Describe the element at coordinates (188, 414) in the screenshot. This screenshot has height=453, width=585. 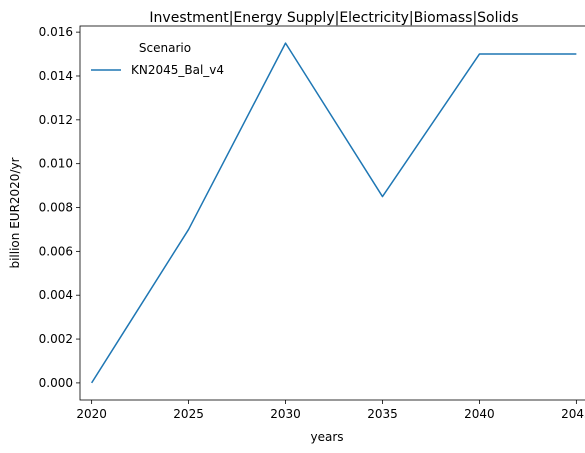
I see `x-tick-label: 2025` at that location.